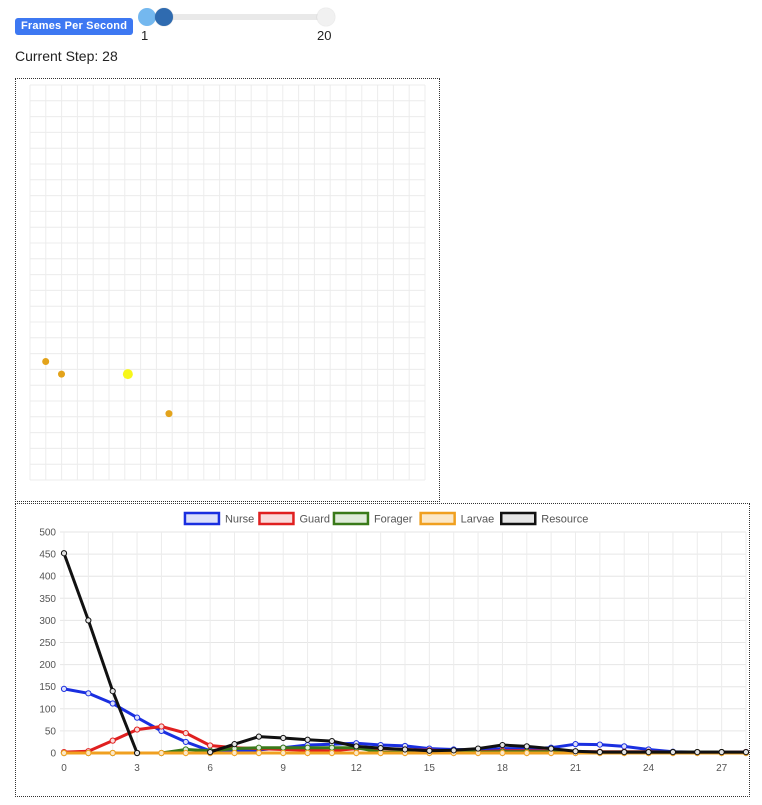  I want to click on y-tick-label: 400, so click(47, 577).